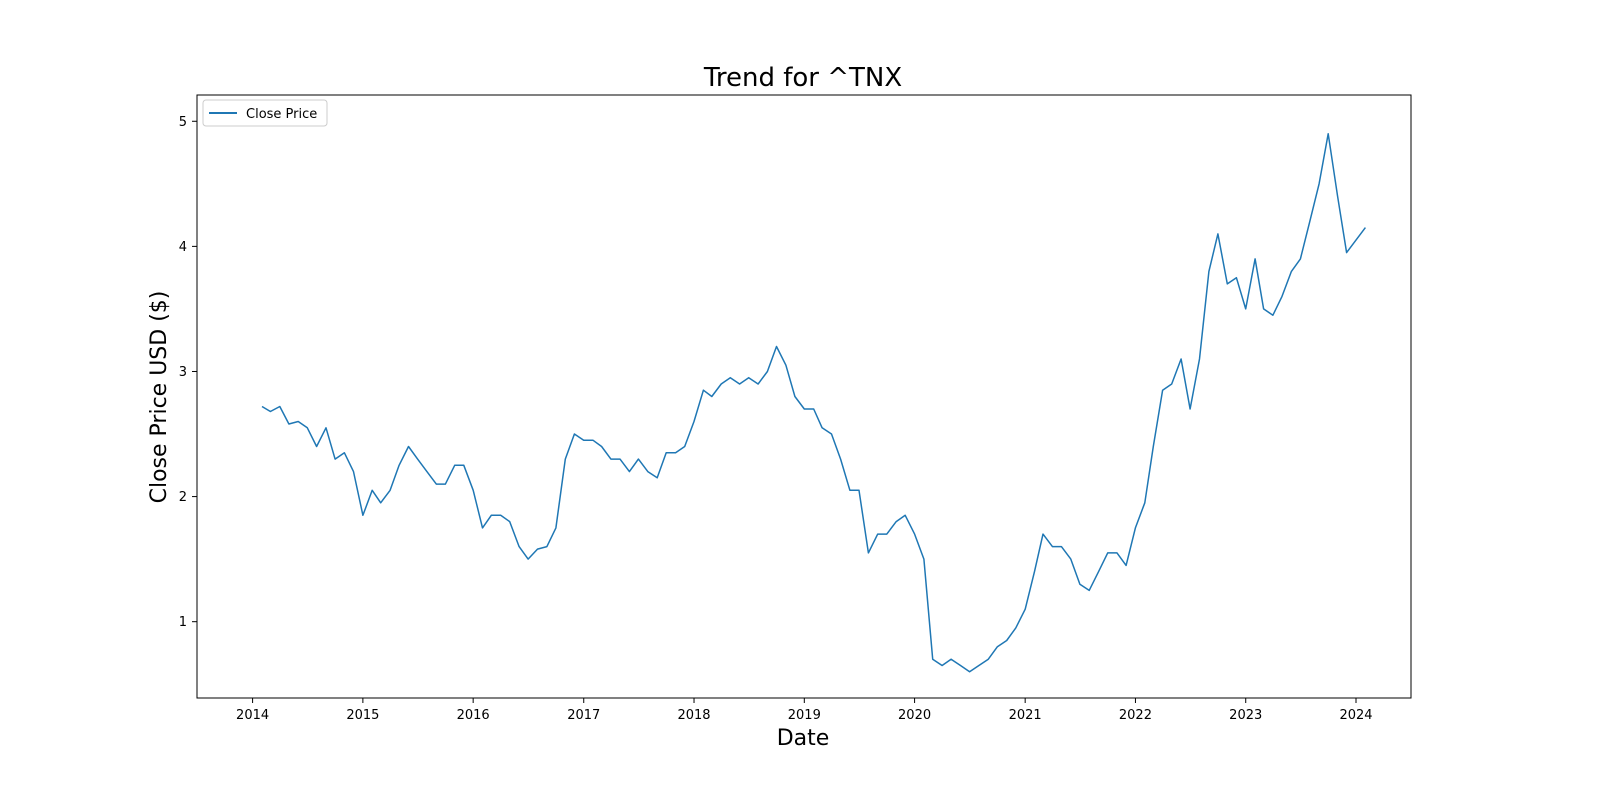 The height and width of the screenshot is (800, 1600). Describe the element at coordinates (1245, 715) in the screenshot. I see `x-tick-label: 2023` at that location.